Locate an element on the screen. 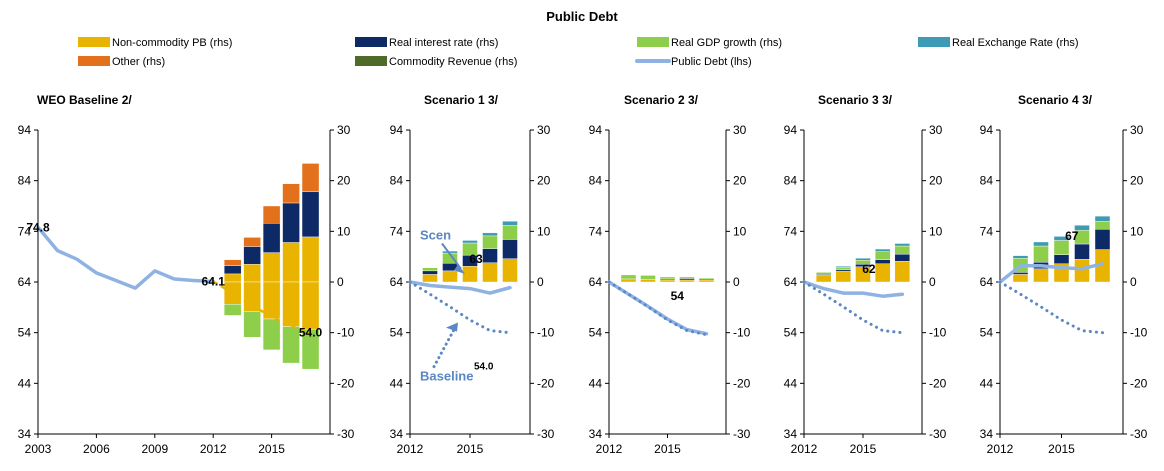 The height and width of the screenshot is (471, 1164). legend-item-gdp: Real GDP growth (rhs) is located at coordinates (709, 43).